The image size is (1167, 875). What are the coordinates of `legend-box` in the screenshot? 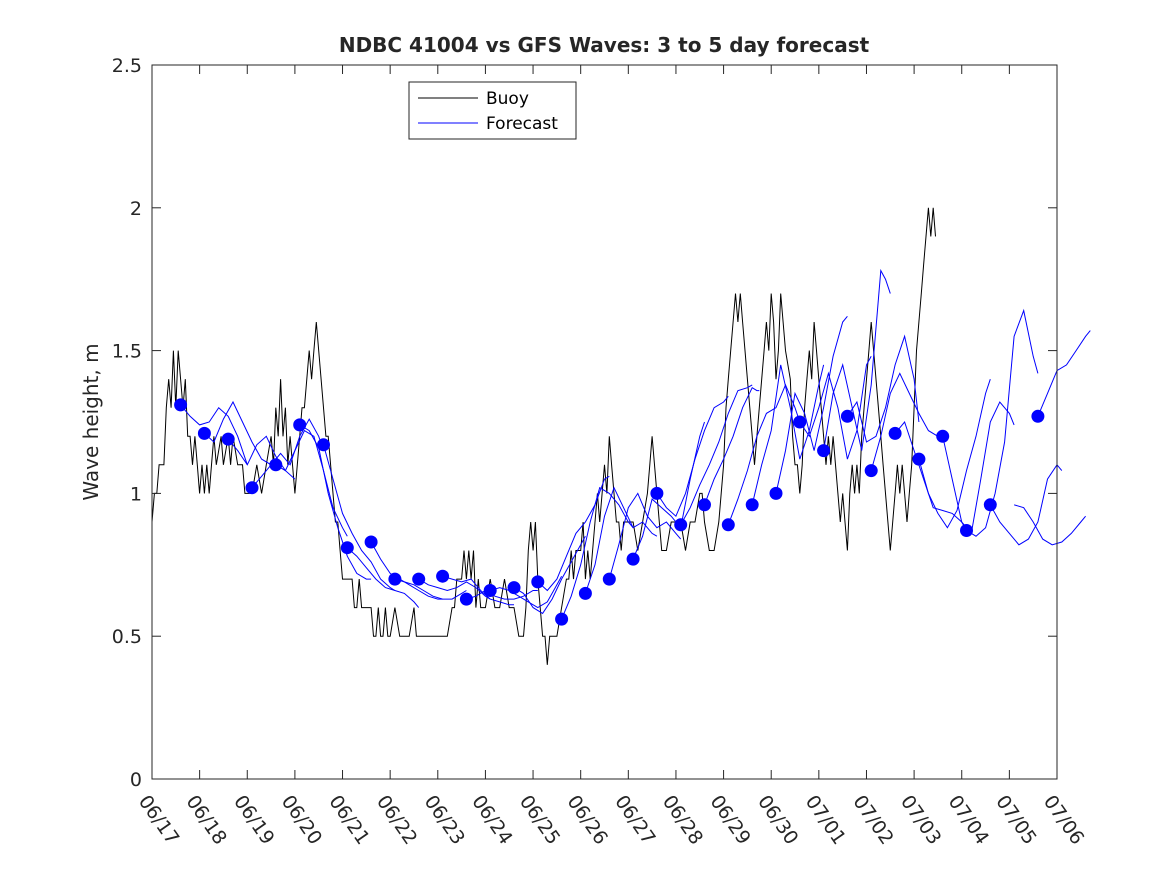 It's located at (492, 110).